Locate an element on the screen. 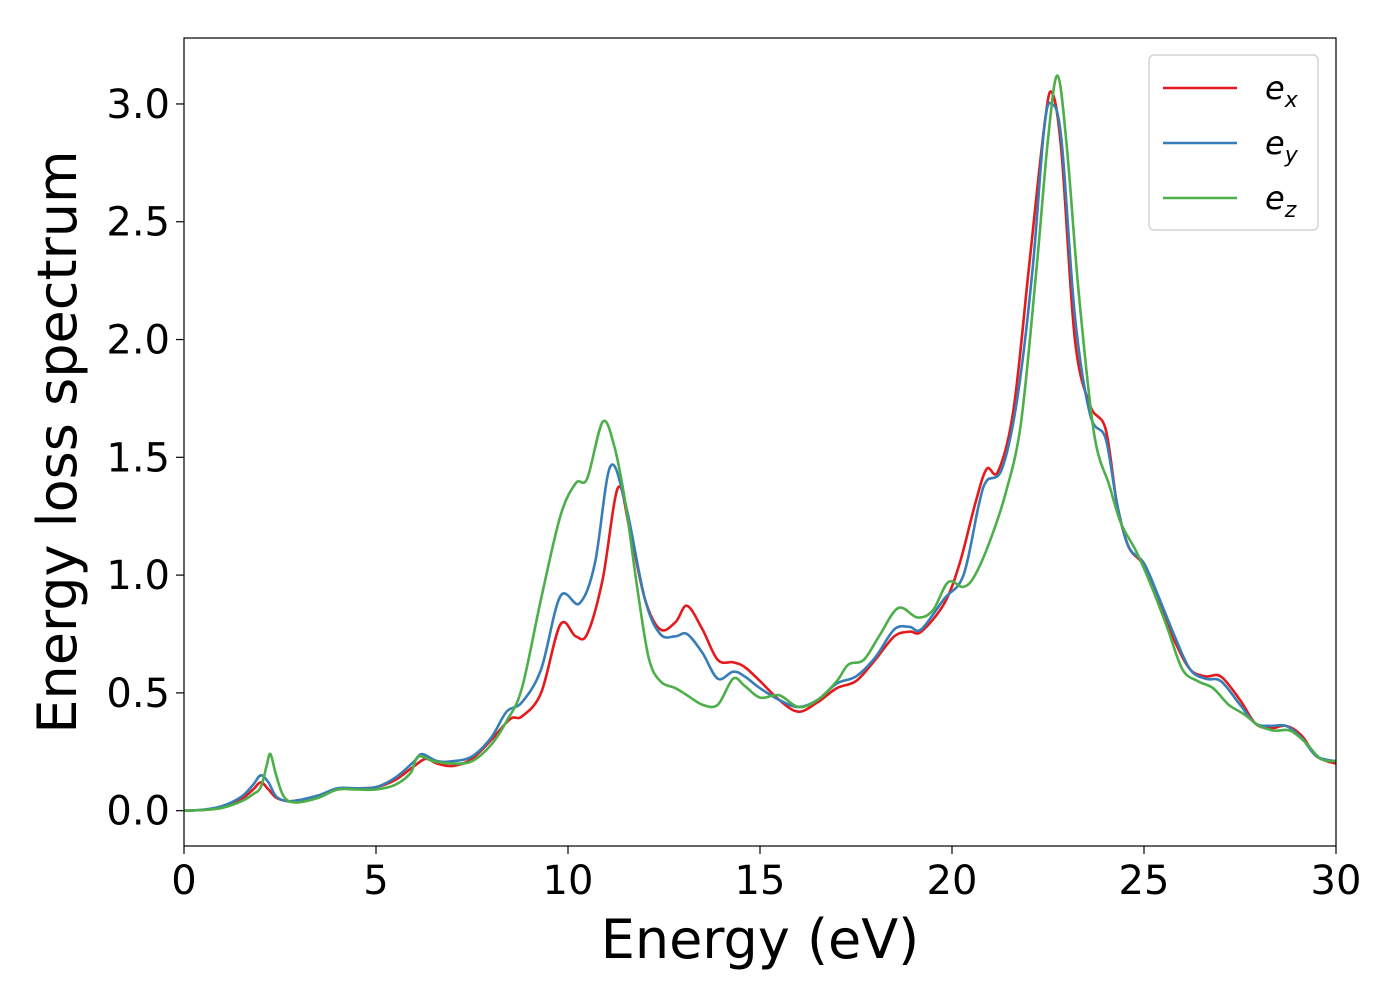 This screenshot has height=1000, width=1400. y-tick-label: 1.5 is located at coordinates (138, 458).